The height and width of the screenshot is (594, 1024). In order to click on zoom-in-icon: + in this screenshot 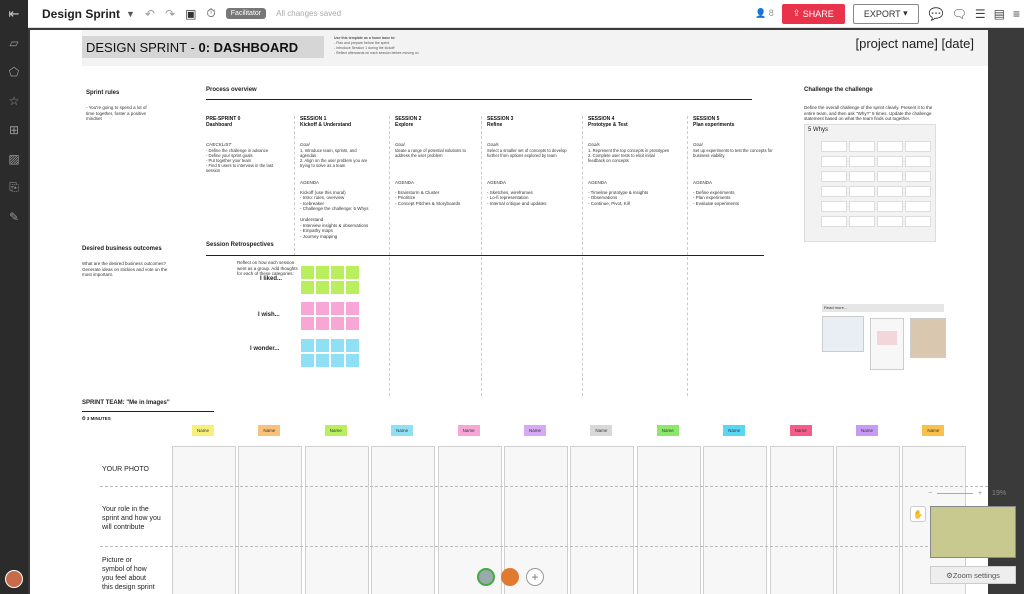, I will do `click(980, 493)`.